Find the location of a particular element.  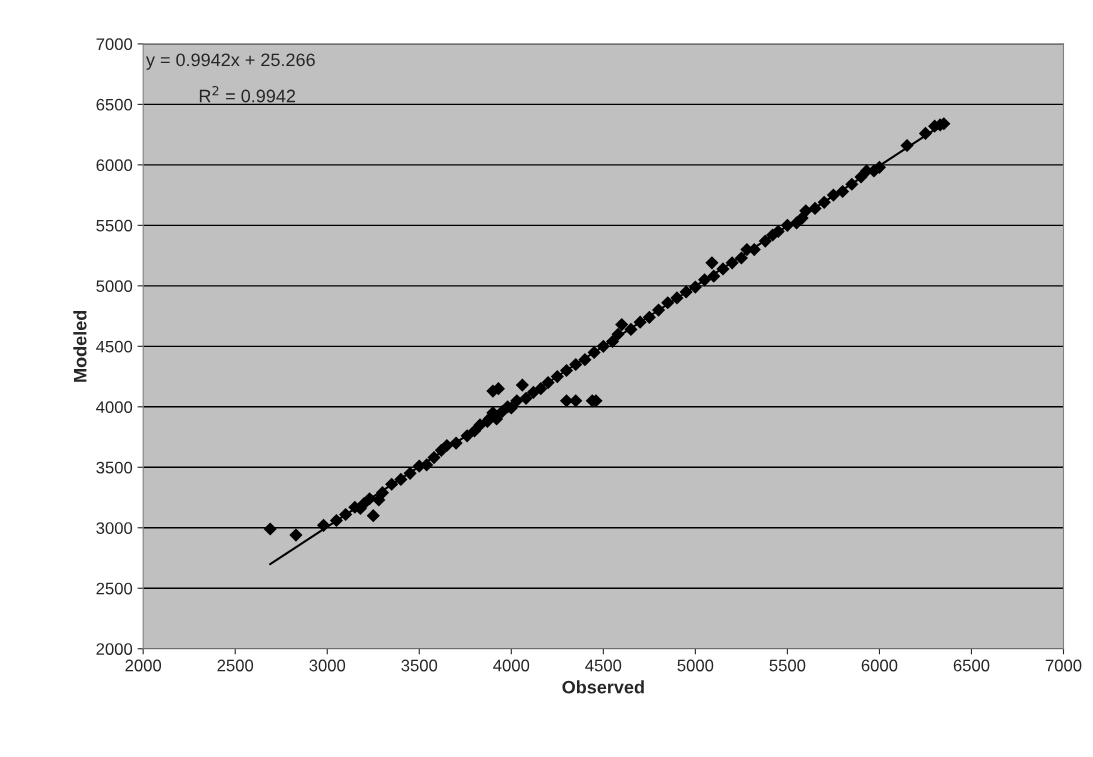

annotation: R$^{2}$ = 0.9942 is located at coordinates (247, 94).